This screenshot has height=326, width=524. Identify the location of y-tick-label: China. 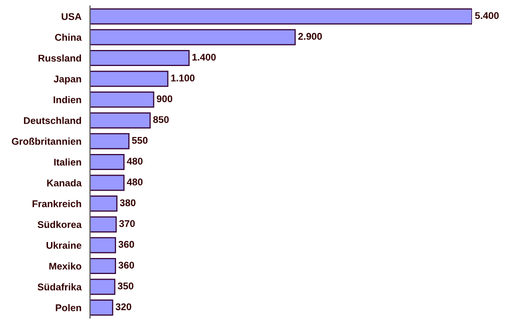
(68, 37).